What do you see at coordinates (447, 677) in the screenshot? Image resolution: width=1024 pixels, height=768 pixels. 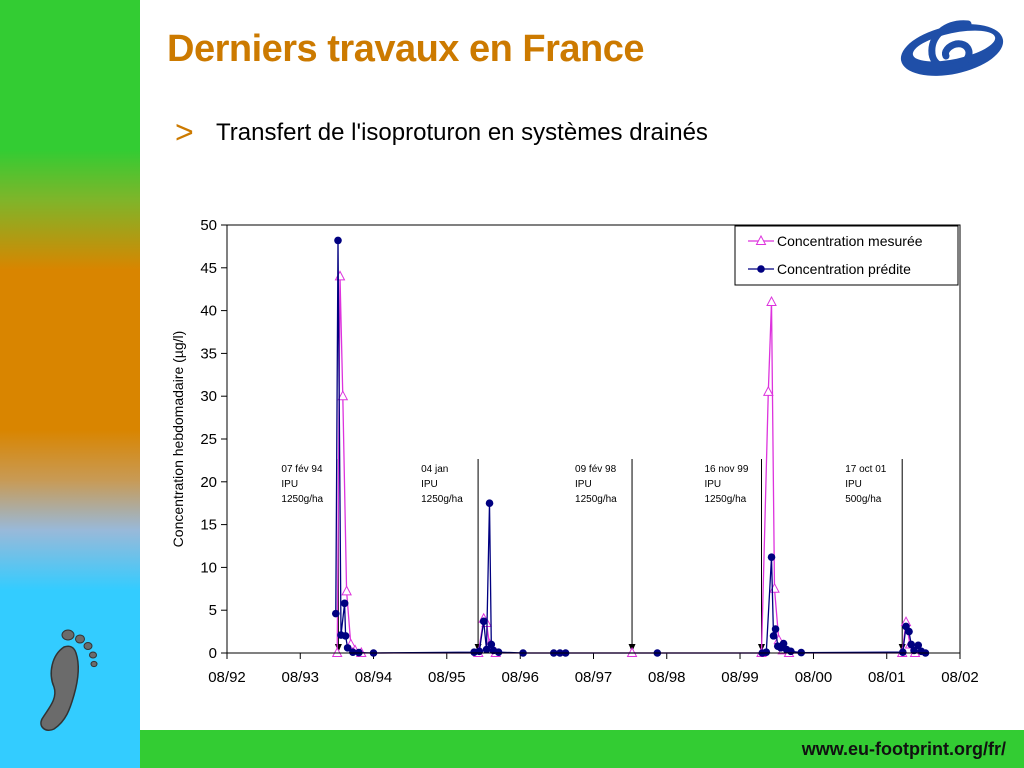 I see `x-tick-label: 08/95` at bounding box center [447, 677].